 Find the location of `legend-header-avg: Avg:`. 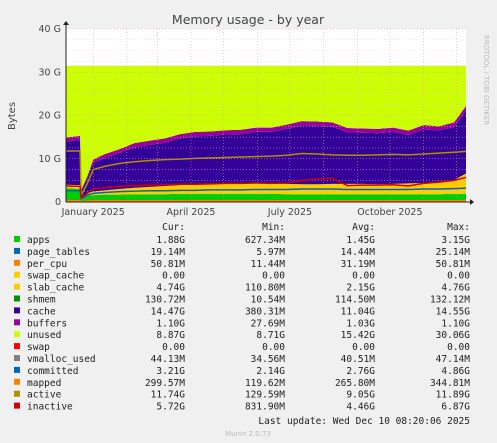

legend-header-avg: Avg: is located at coordinates (363, 227).